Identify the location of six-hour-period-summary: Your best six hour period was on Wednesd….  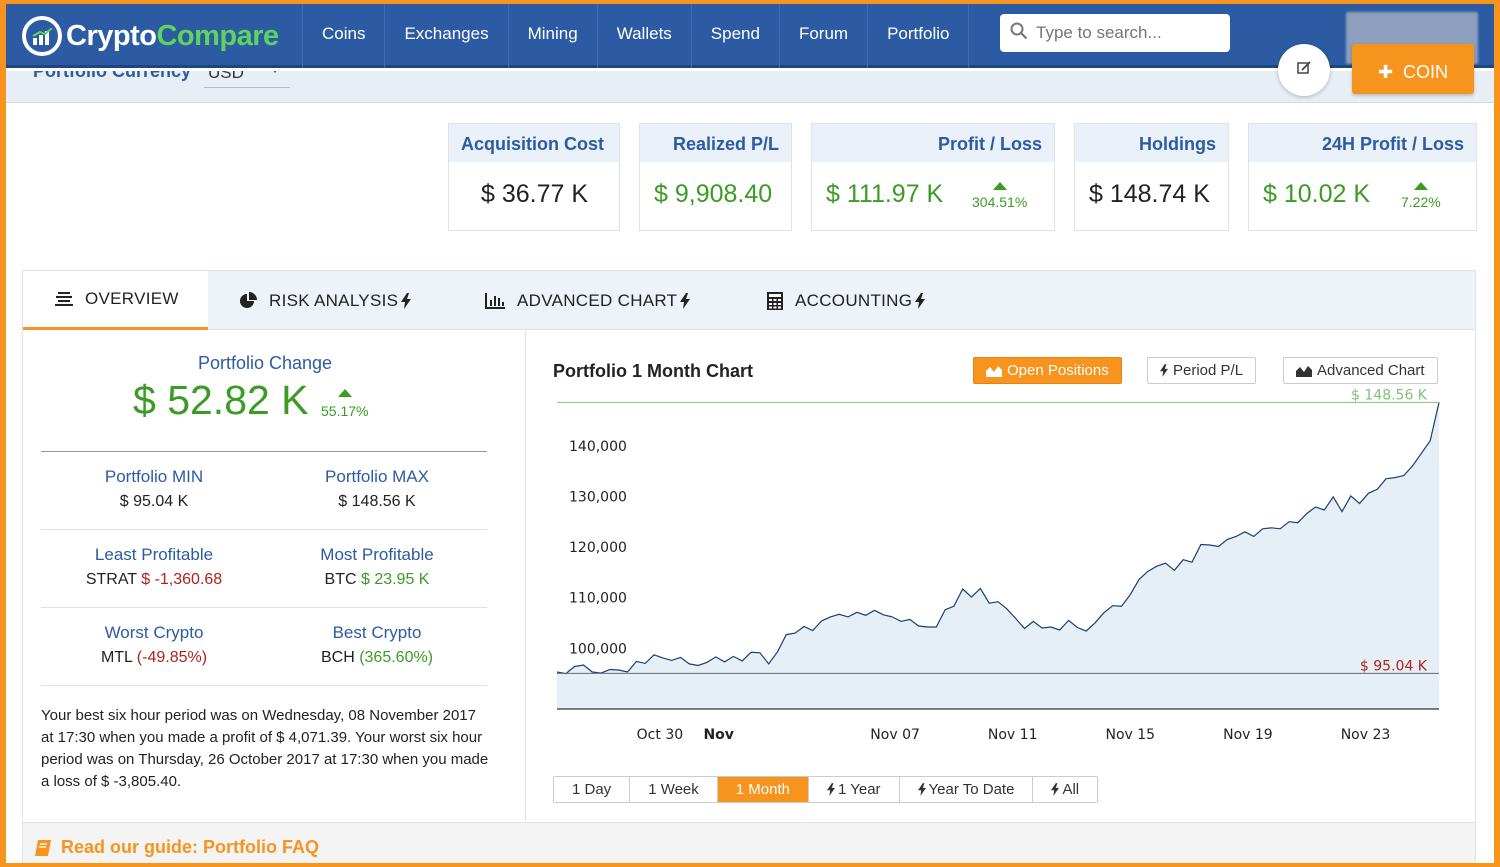
(265, 748).